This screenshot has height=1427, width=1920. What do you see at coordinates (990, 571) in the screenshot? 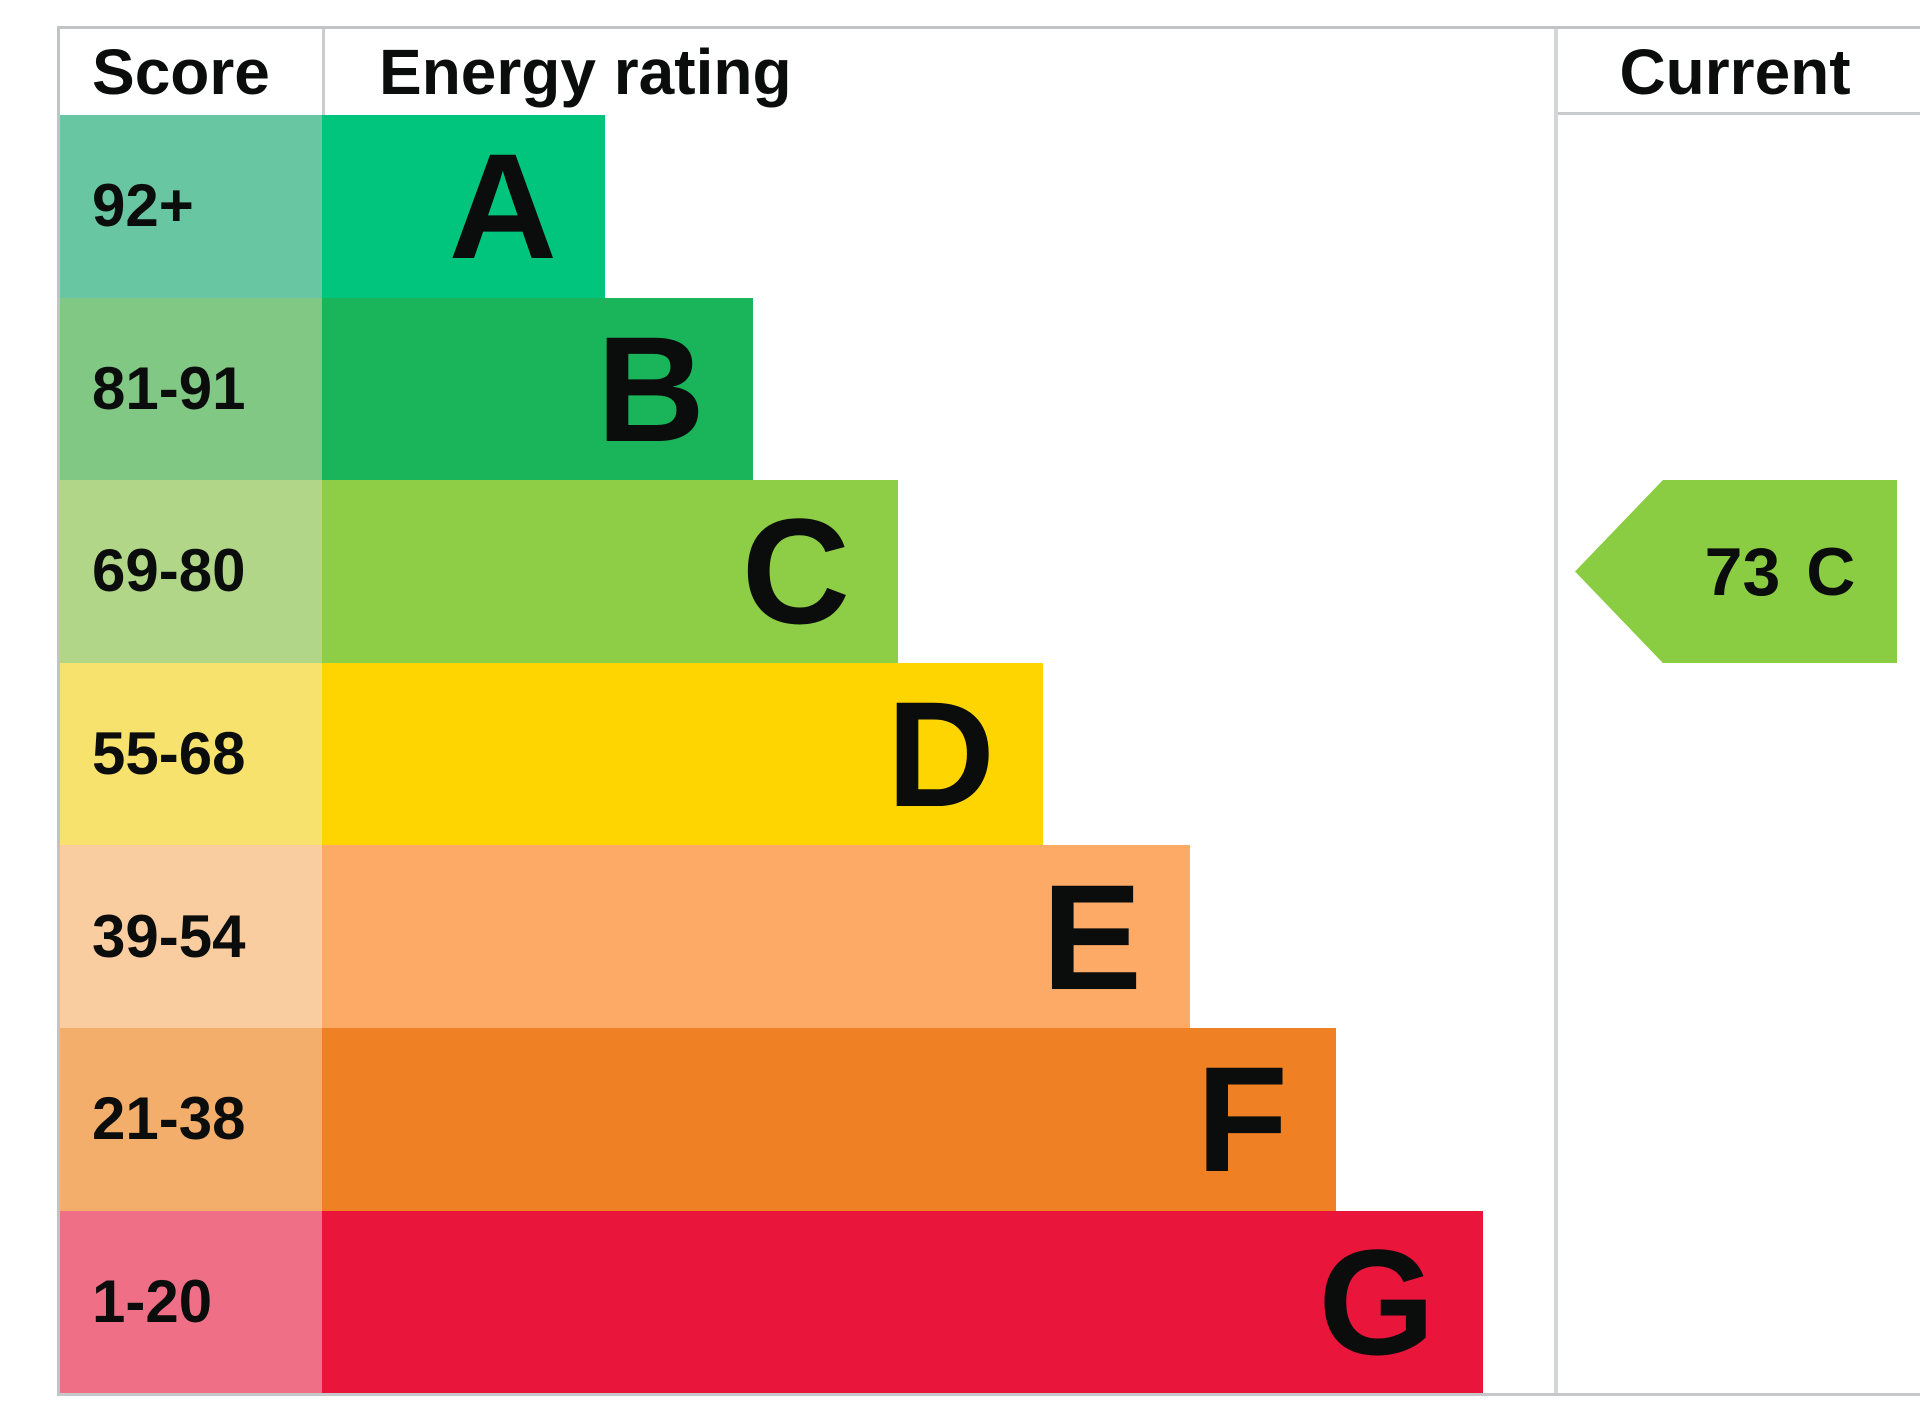
I see `band-row-c: 69-80 C` at bounding box center [990, 571].